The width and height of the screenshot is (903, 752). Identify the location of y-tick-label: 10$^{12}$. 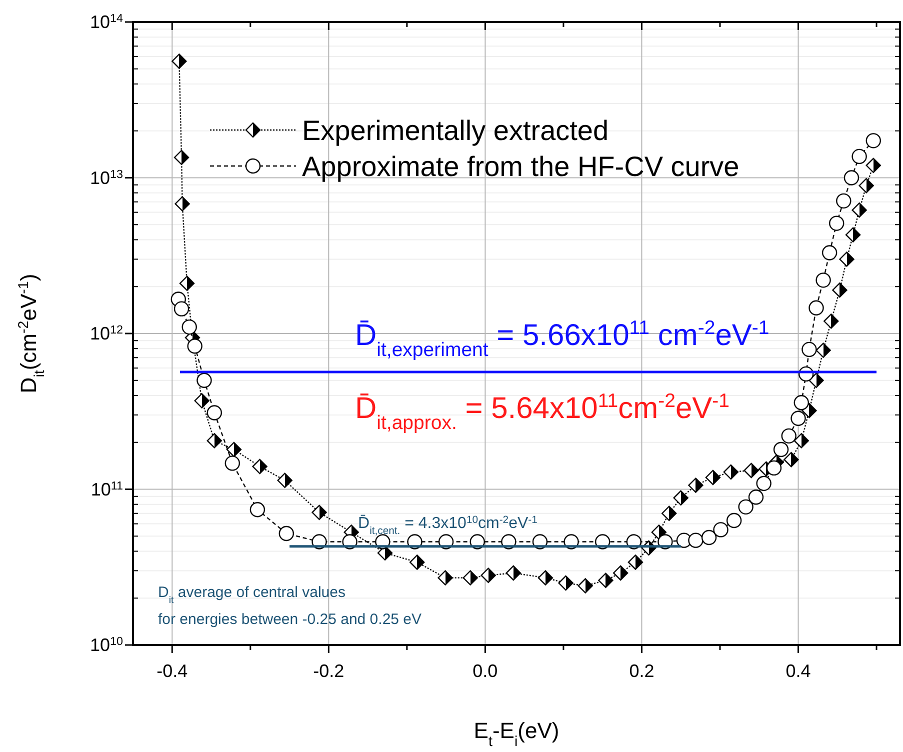
(106, 333).